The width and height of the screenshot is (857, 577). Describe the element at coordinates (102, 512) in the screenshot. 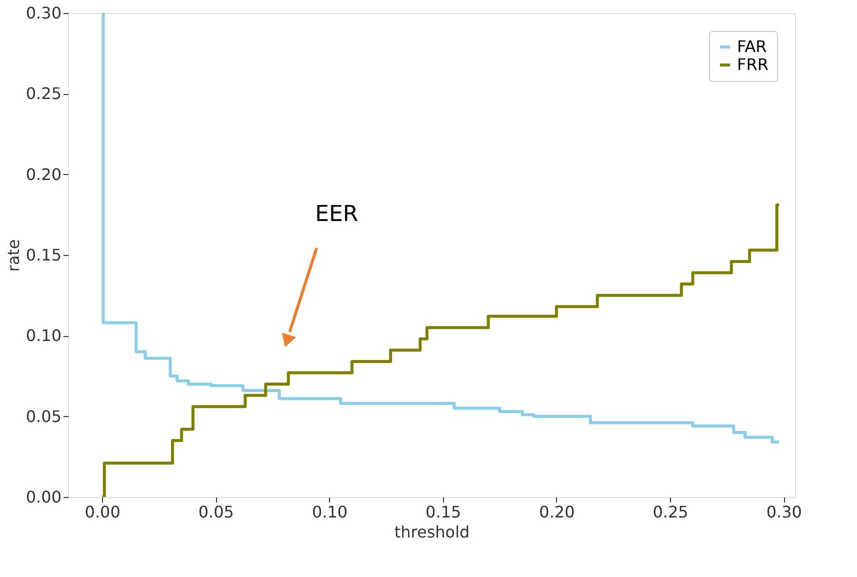

I see `x-tick-label: 0.00` at that location.